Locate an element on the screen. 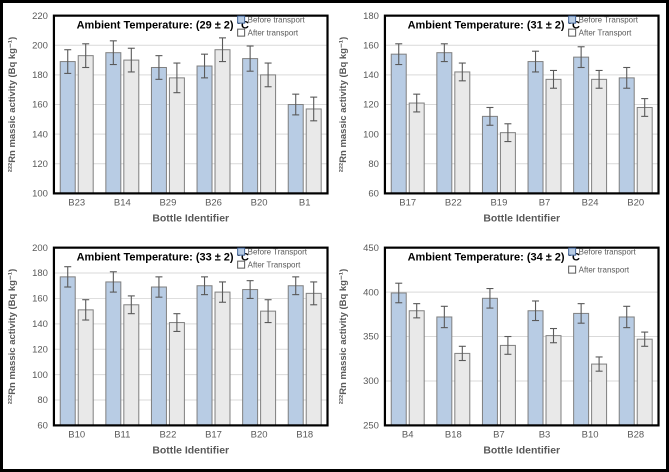 This screenshot has width=669, height=472. category-label: B4 is located at coordinates (407, 434).